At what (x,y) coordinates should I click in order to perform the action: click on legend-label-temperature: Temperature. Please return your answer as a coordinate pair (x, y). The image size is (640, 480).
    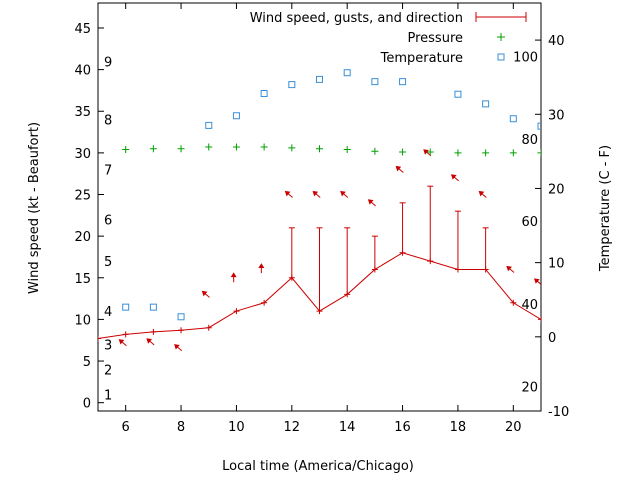
    Looking at the image, I should click on (421, 58).